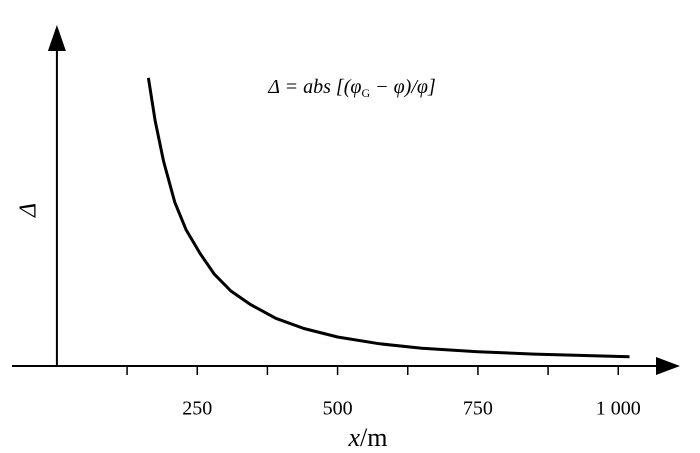 This screenshot has width=700, height=453. Describe the element at coordinates (29, 210) in the screenshot. I see `y-axis-label: Δ` at that location.